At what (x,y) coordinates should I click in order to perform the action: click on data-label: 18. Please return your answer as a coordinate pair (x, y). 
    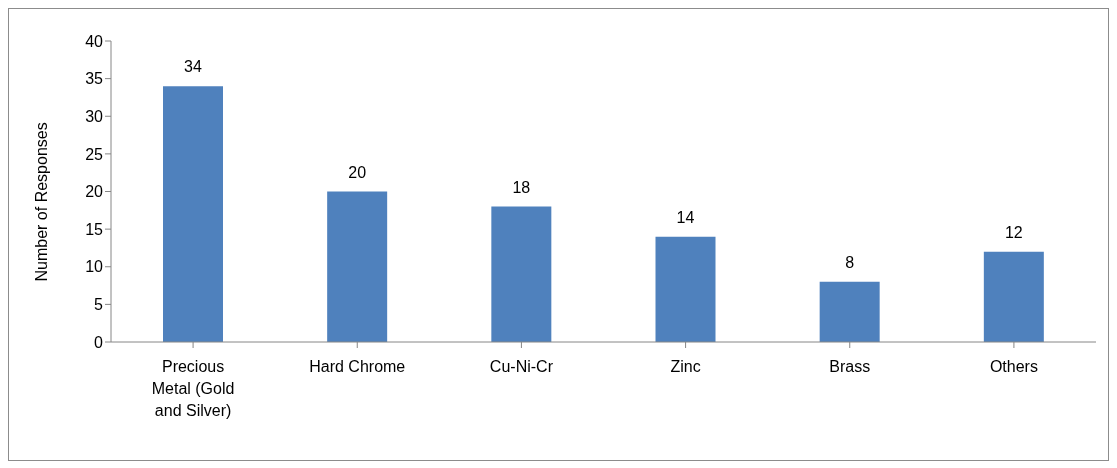
    Looking at the image, I should click on (521, 187).